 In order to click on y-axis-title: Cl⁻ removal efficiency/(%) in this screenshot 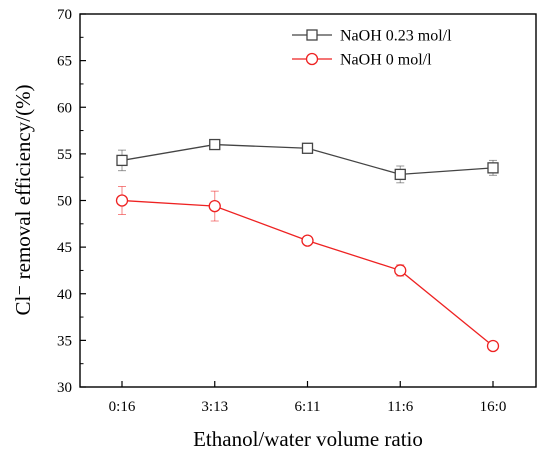, I will do `click(23, 199)`.